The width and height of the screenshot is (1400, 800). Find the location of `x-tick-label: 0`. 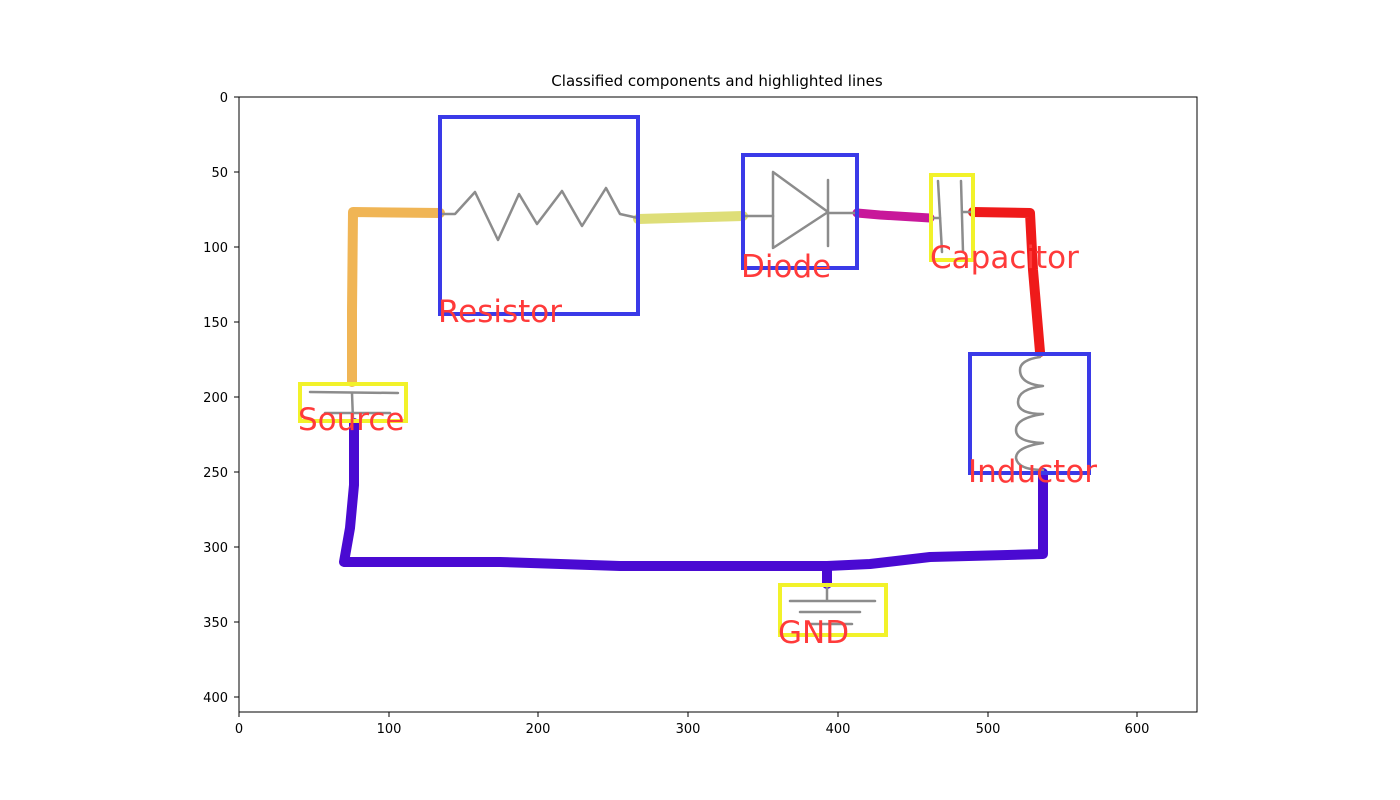

x-tick-label: 0 is located at coordinates (239, 729).